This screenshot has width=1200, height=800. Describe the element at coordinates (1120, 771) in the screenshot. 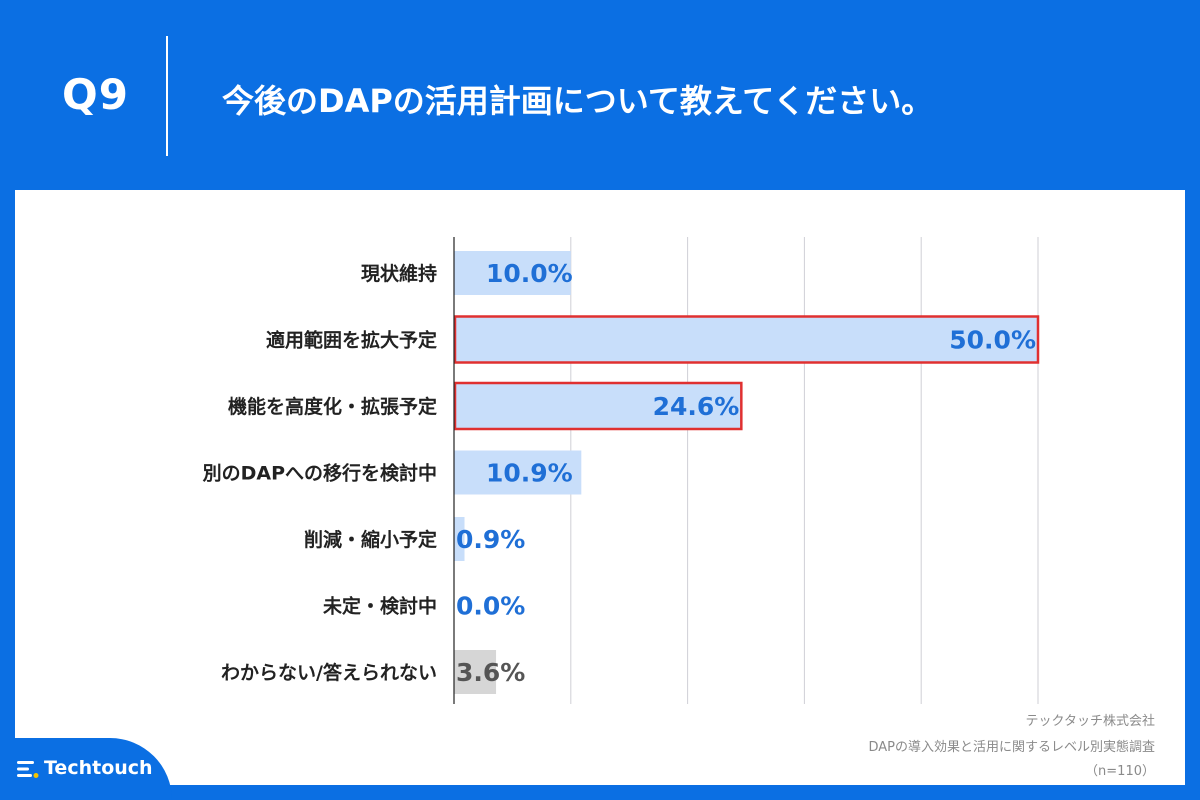

I see `source-sample-size: （n=110）` at that location.